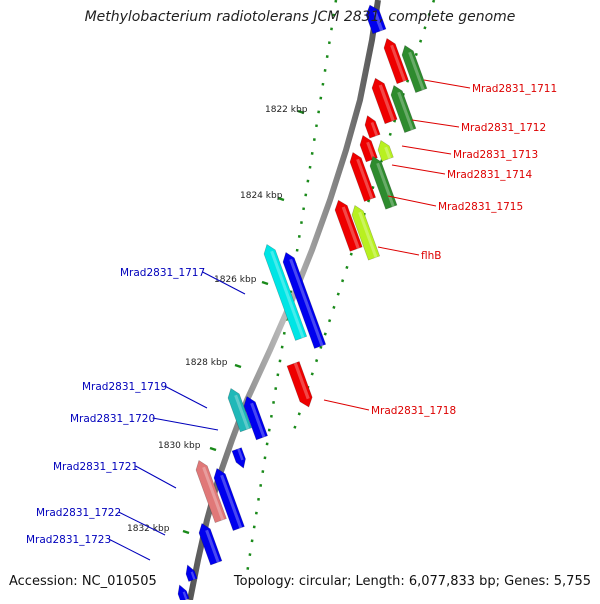 This screenshot has height=604, width=600. I want to click on scale-tick-label: 1830 kbp, so click(179, 446).